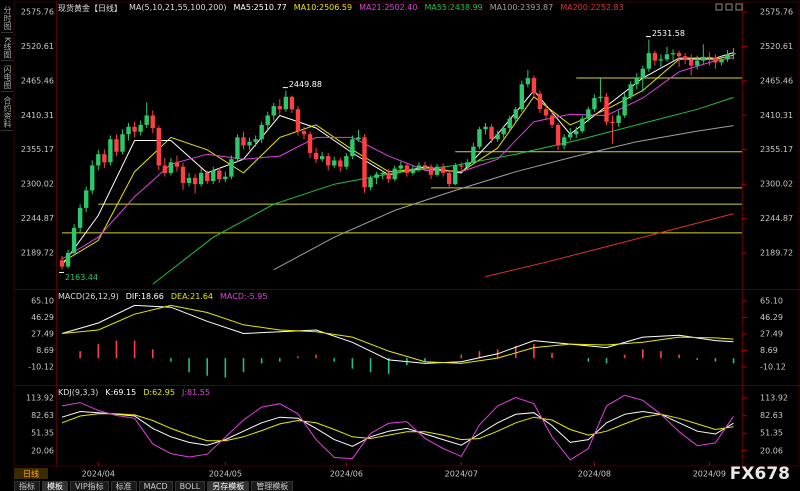 The image size is (800, 491). Describe the element at coordinates (42, 333) in the screenshot. I see `y-tick-label: 27.49` at that location.